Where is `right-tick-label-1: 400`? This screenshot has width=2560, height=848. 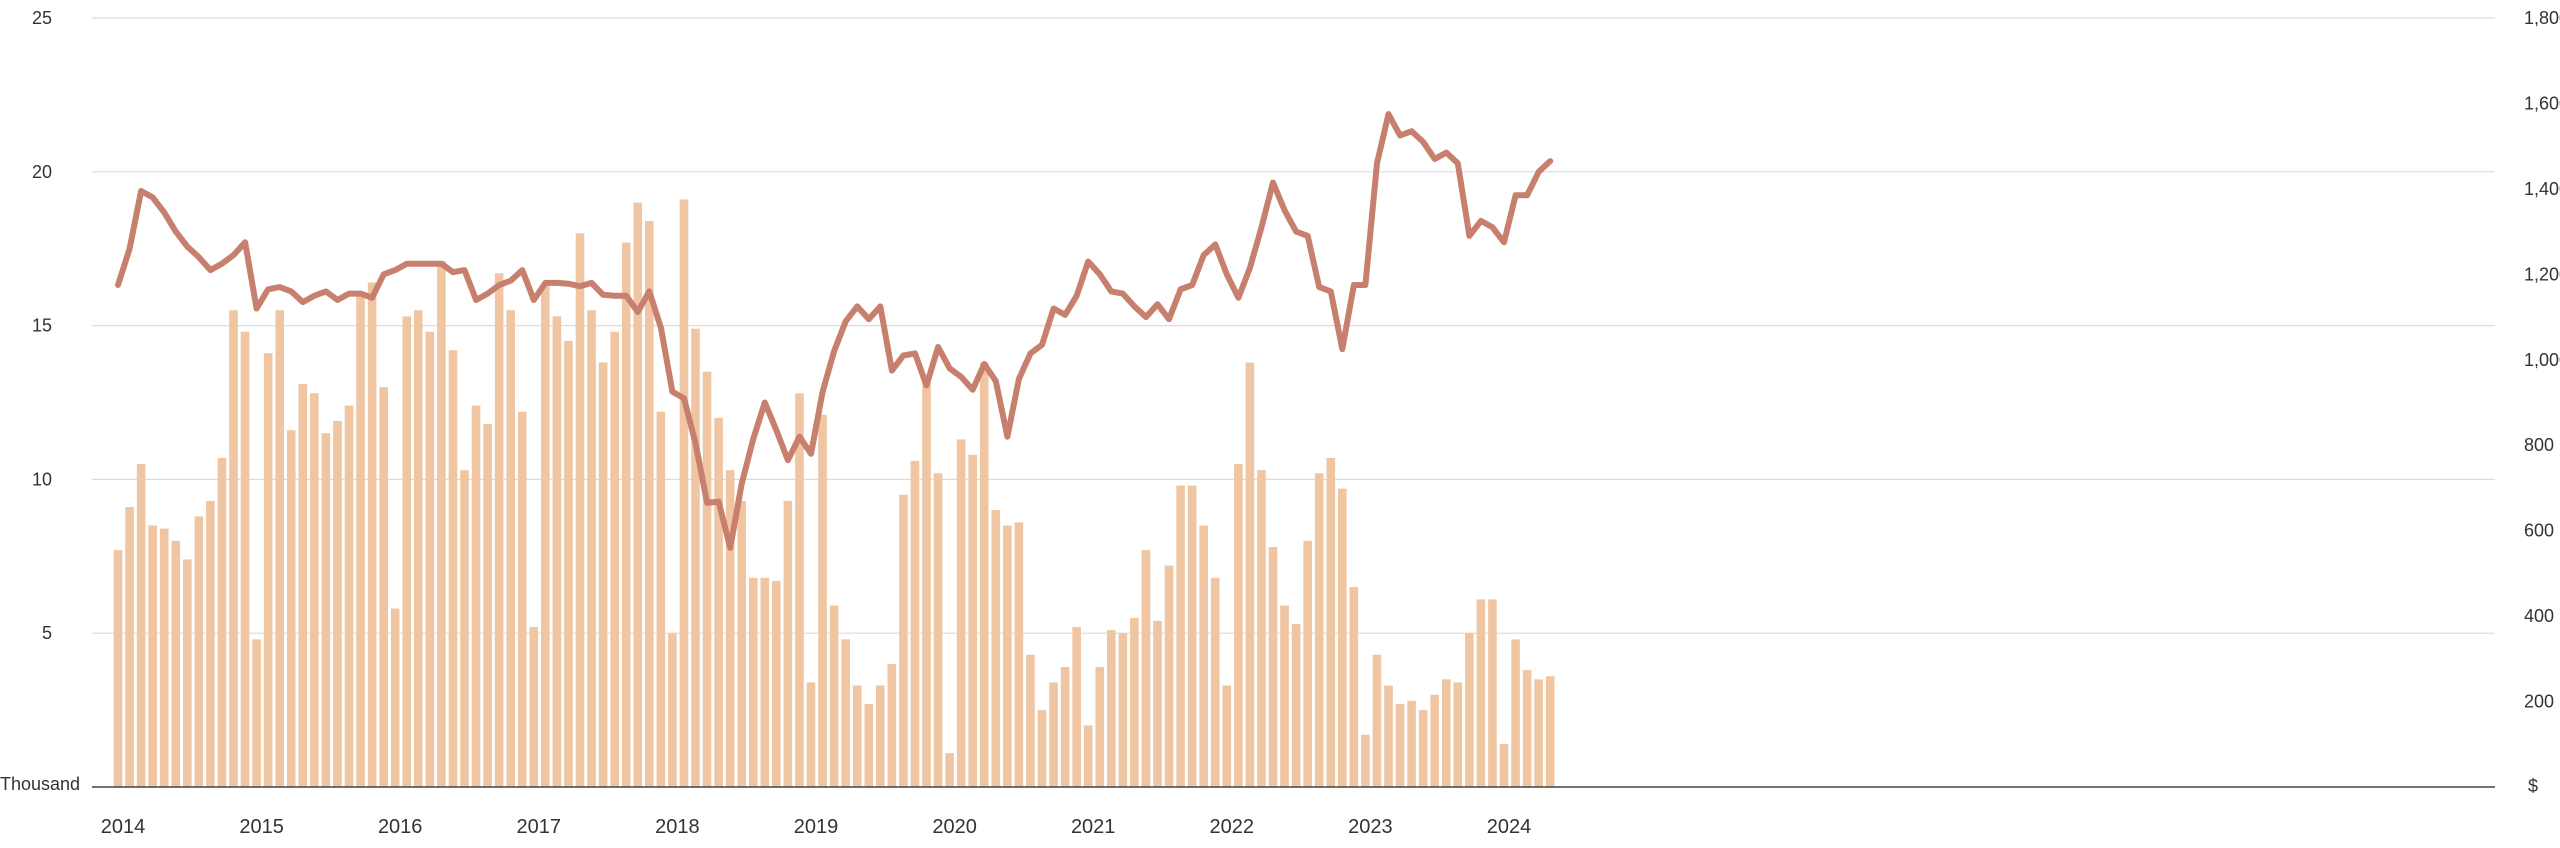 right-tick-label-1: 400 is located at coordinates (2539, 616).